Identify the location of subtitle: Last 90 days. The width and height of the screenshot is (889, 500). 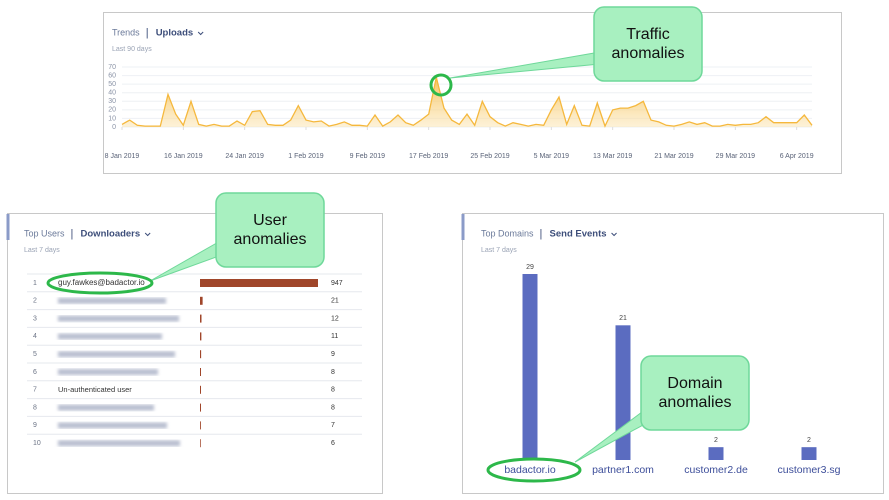
(132, 49).